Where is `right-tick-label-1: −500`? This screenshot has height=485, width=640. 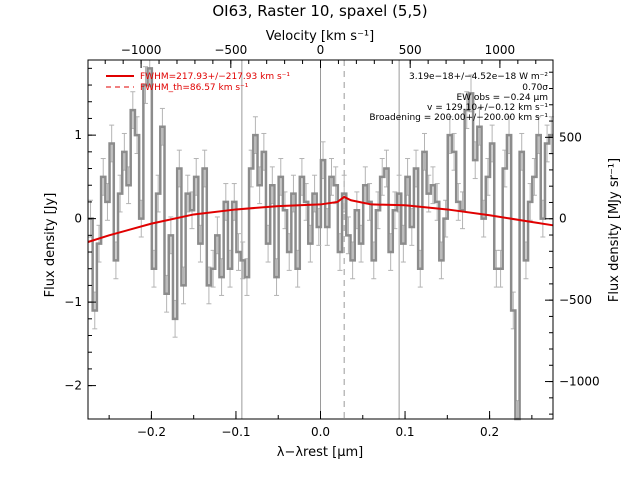 right-tick-label-1: −500 is located at coordinates (575, 300).